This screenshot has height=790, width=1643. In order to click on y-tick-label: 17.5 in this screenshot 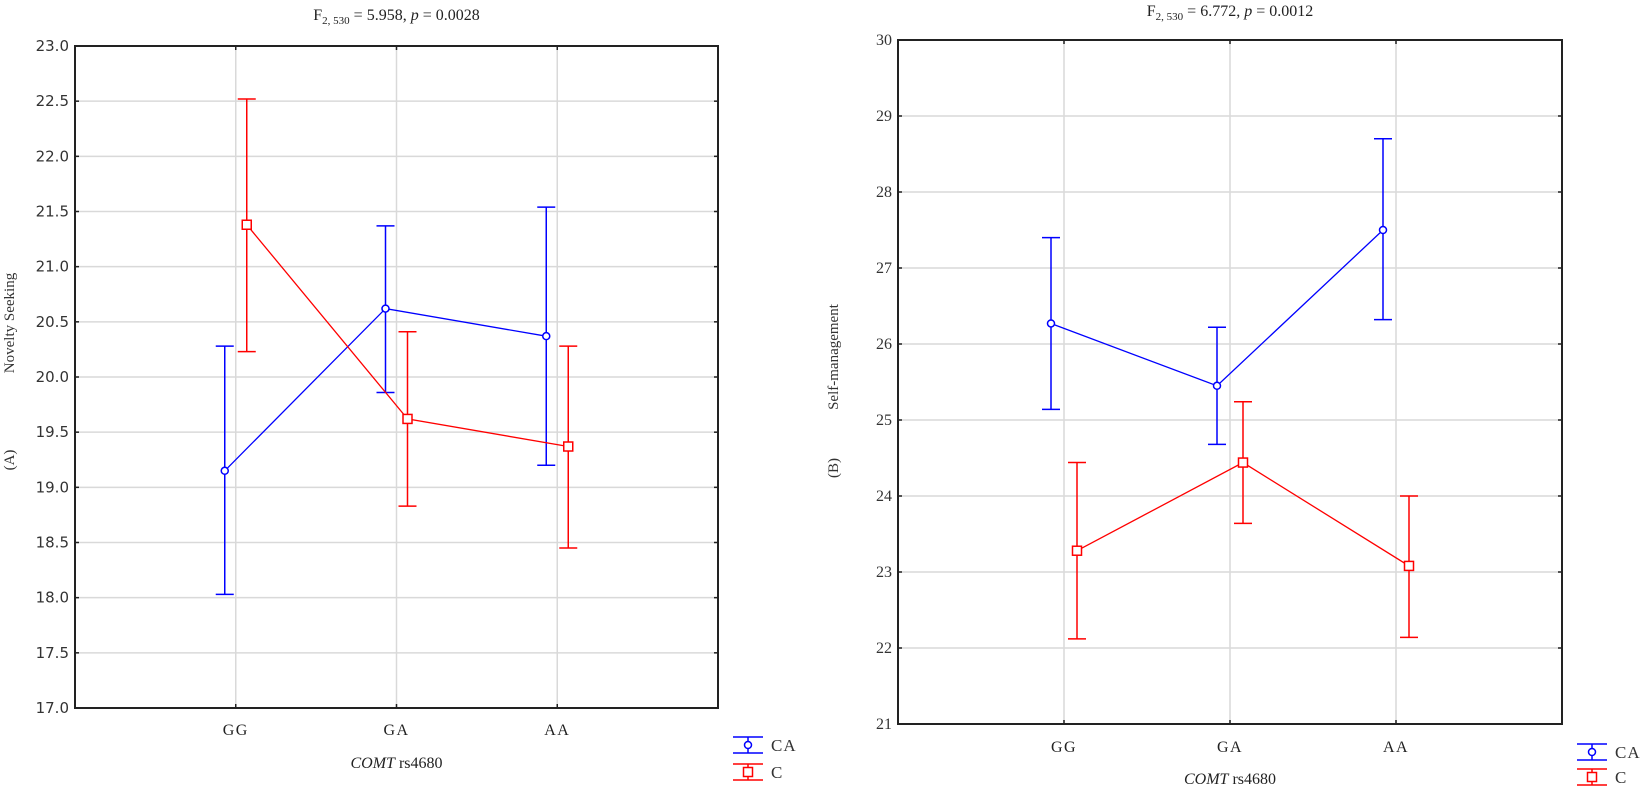, I will do `click(52, 653)`.